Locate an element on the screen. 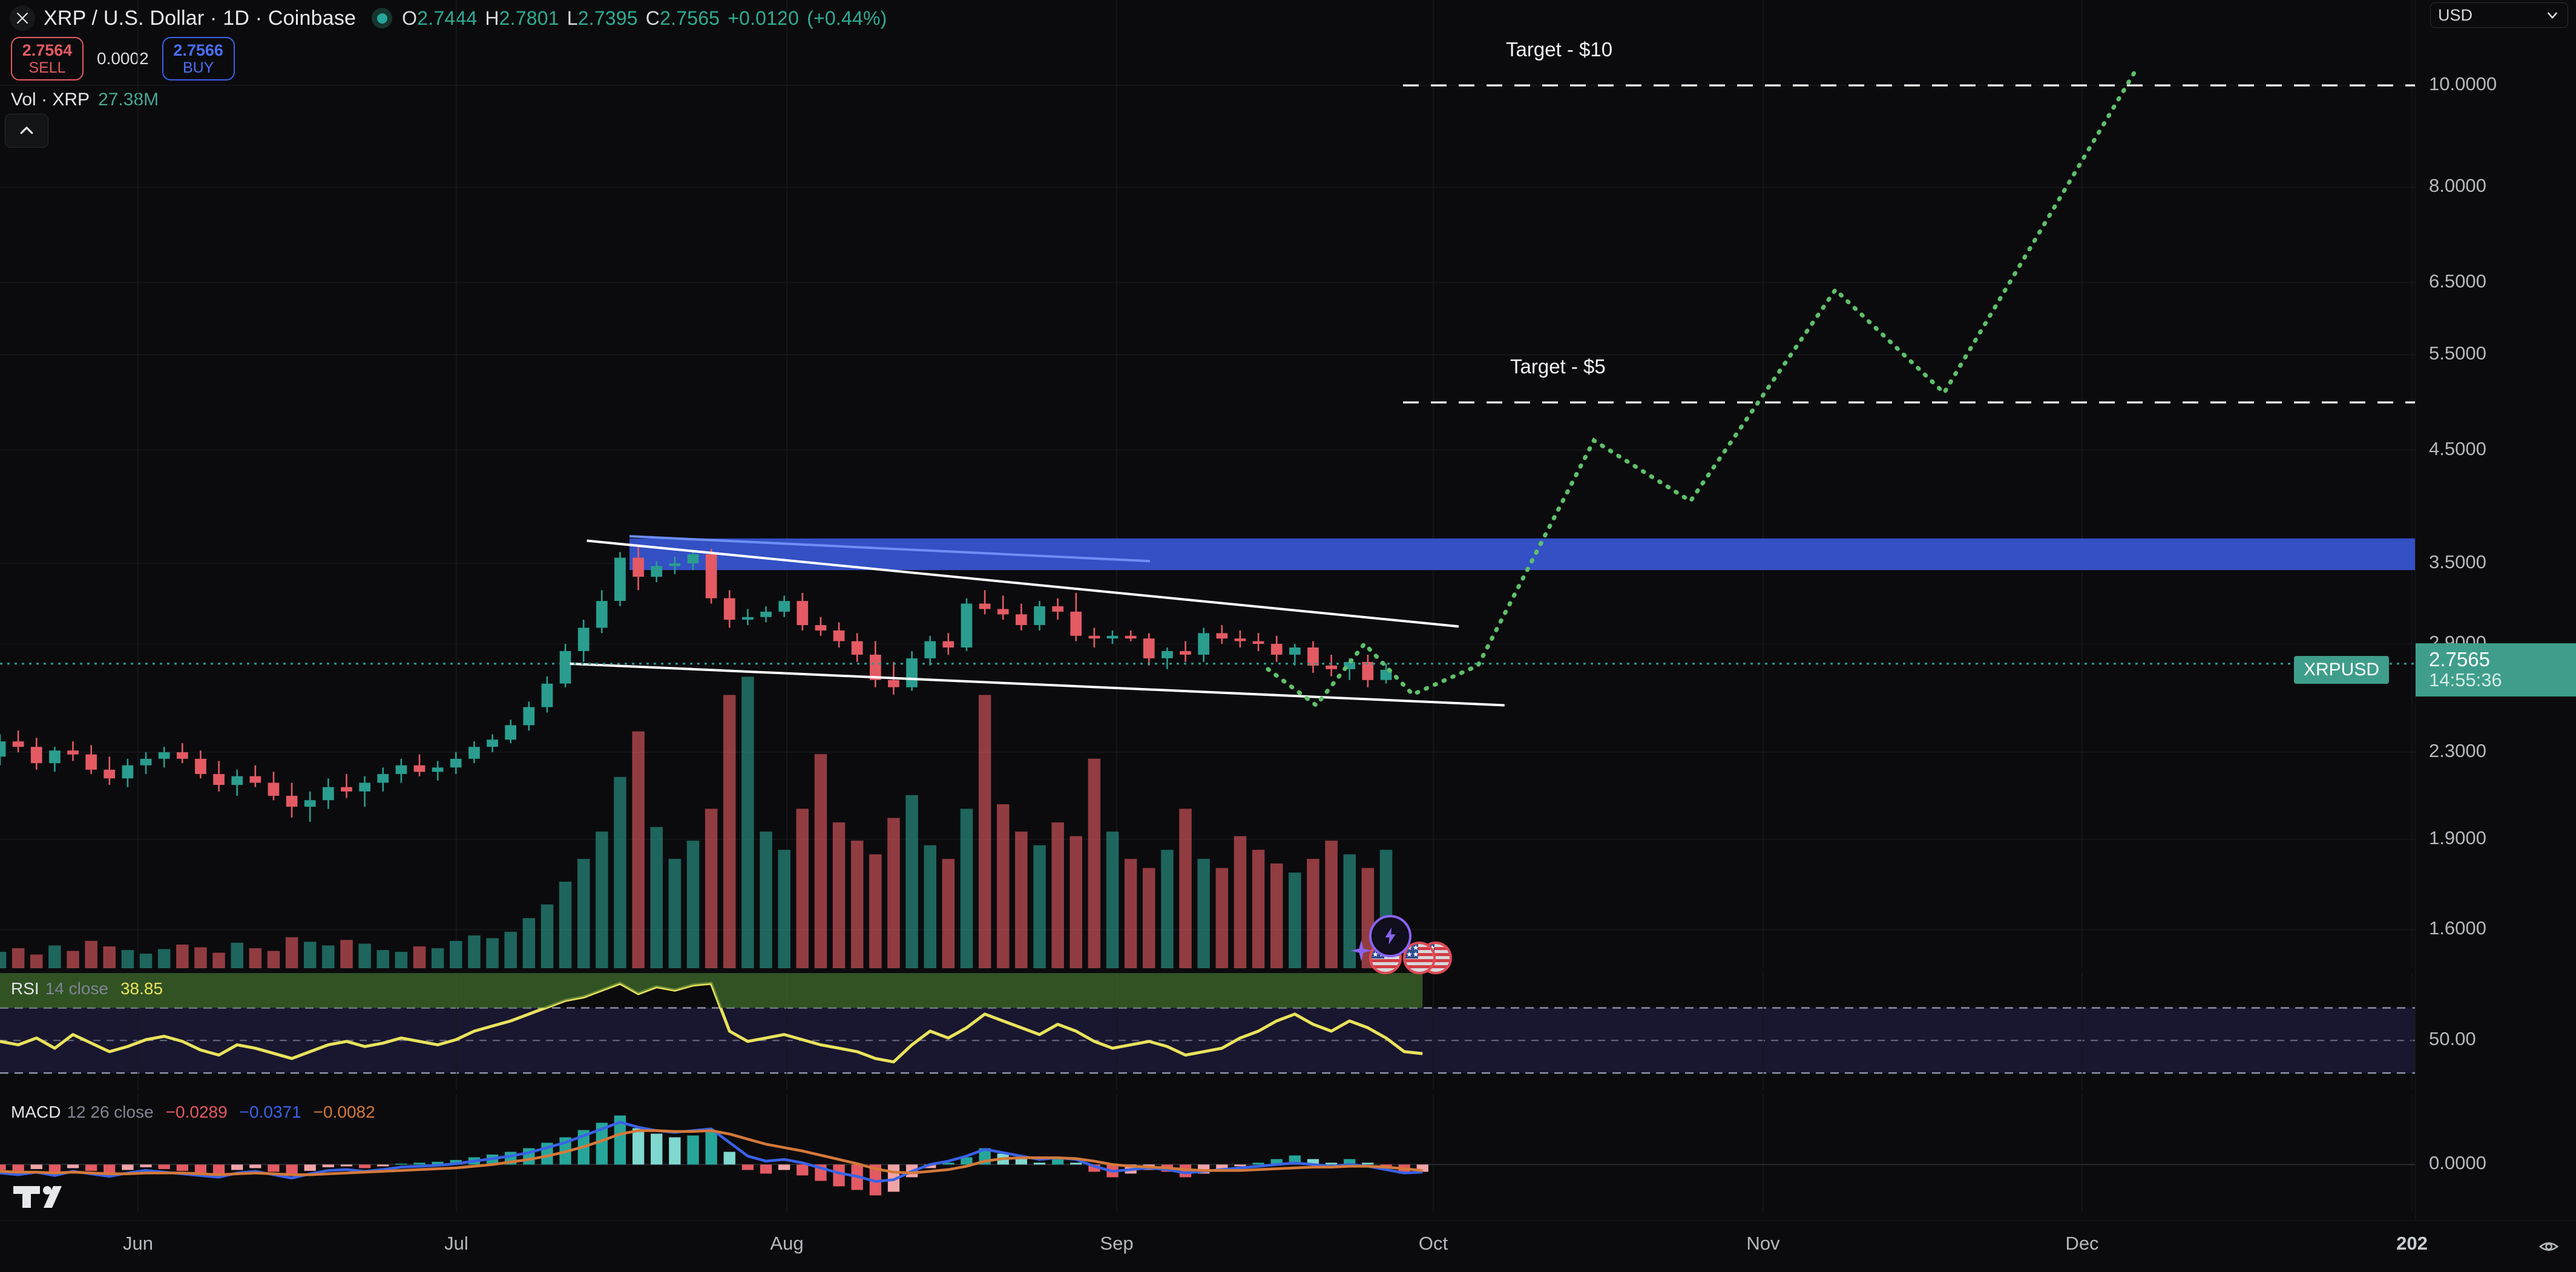  current-price-badge: 2.7565 14:55:36 is located at coordinates (2496, 670).